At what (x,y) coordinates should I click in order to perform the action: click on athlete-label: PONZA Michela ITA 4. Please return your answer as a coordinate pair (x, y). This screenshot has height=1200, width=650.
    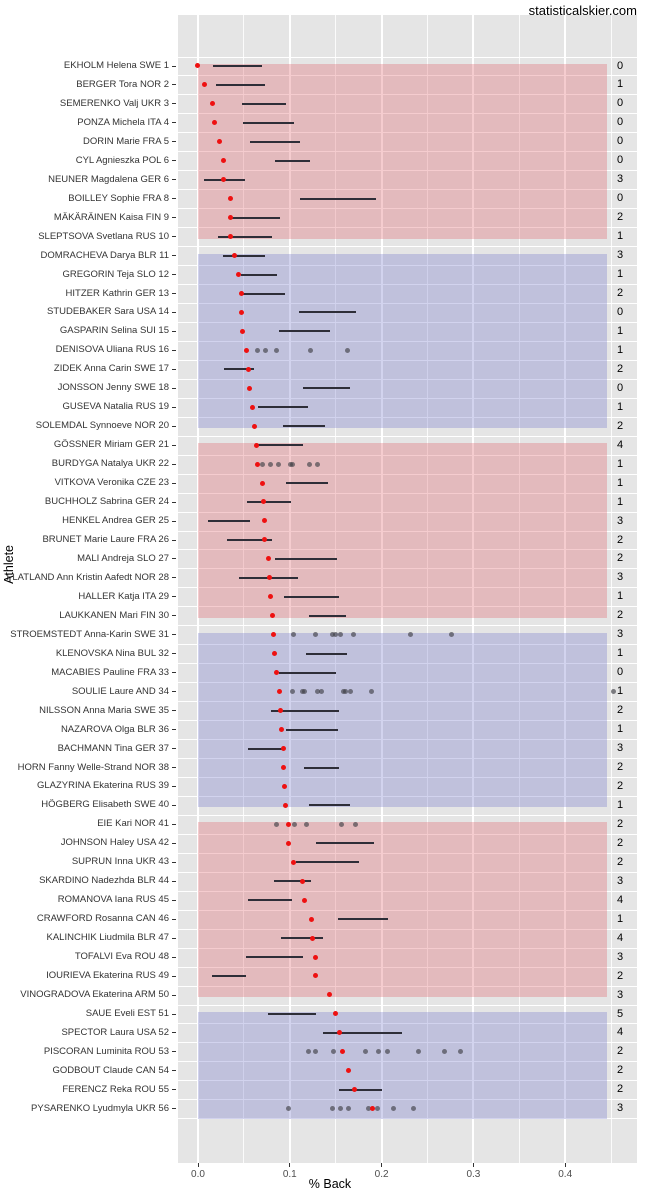
    Looking at the image, I should click on (123, 122).